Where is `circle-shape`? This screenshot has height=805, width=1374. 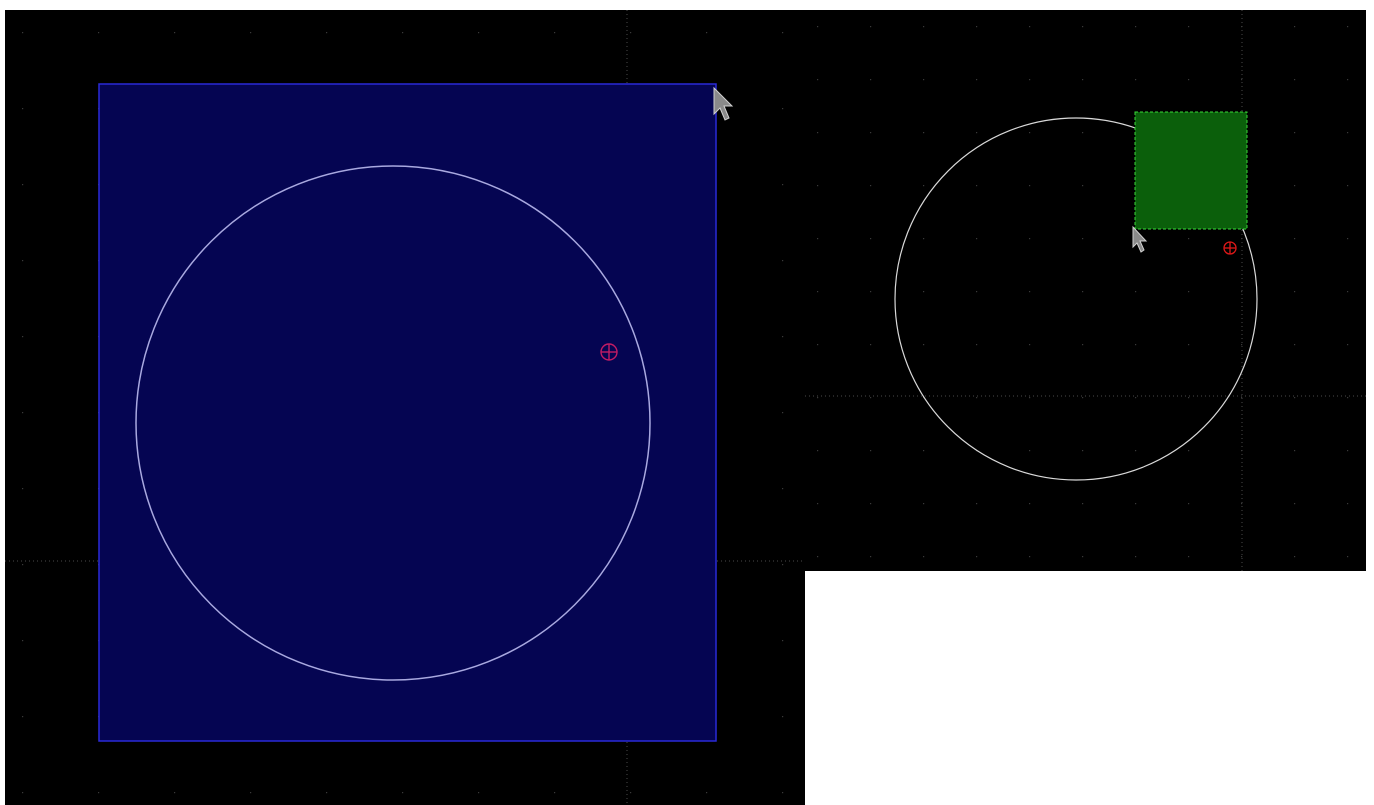 circle-shape is located at coordinates (1076, 299).